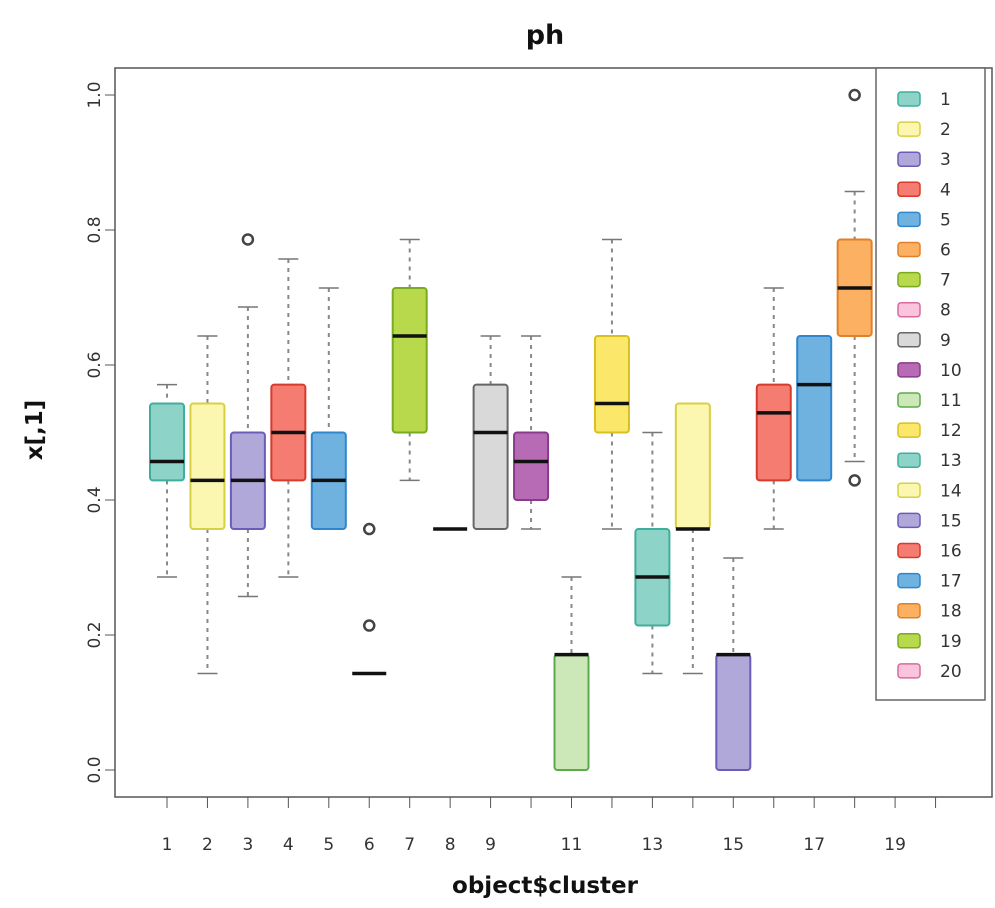  Describe the element at coordinates (945, 190) in the screenshot. I see `legend-label: 4` at that location.